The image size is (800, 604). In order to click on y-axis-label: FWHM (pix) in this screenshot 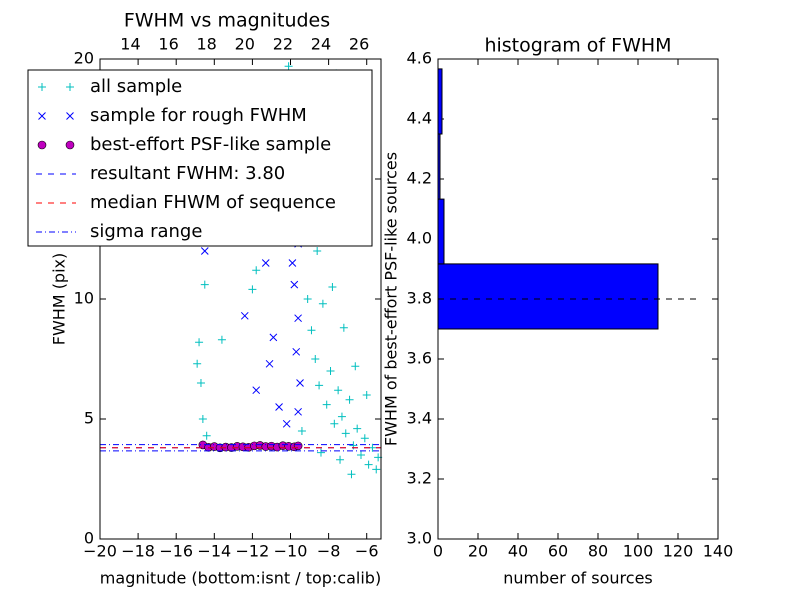, I will do `click(59, 299)`.